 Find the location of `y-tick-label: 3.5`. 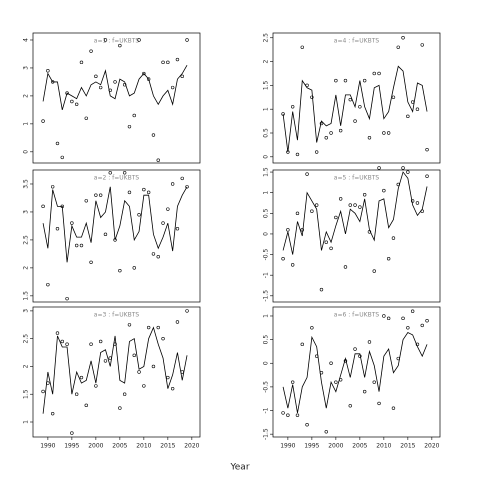

y-tick-label: 3.5 is located at coordinates (26, 184).